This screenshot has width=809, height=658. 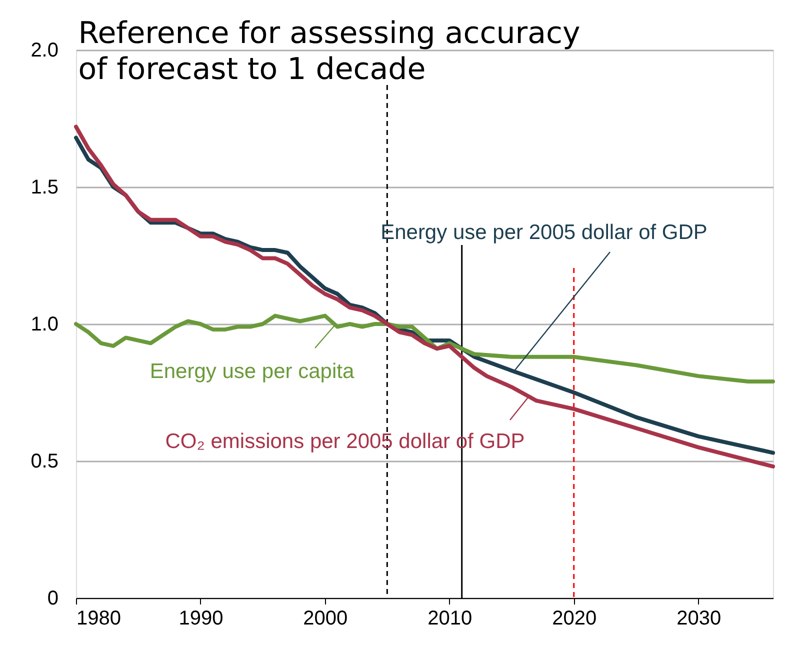 I want to click on y-tick-label: 2.0, so click(x=44, y=51).